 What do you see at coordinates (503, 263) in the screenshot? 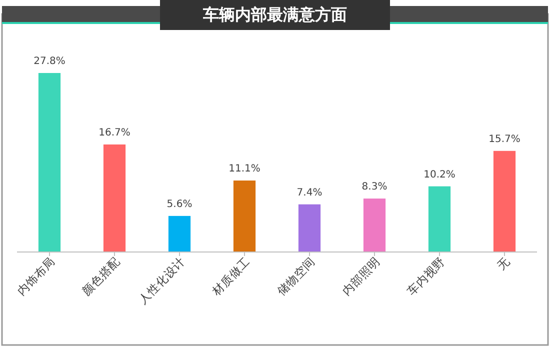
I see `x-tick-label: 无` at bounding box center [503, 263].